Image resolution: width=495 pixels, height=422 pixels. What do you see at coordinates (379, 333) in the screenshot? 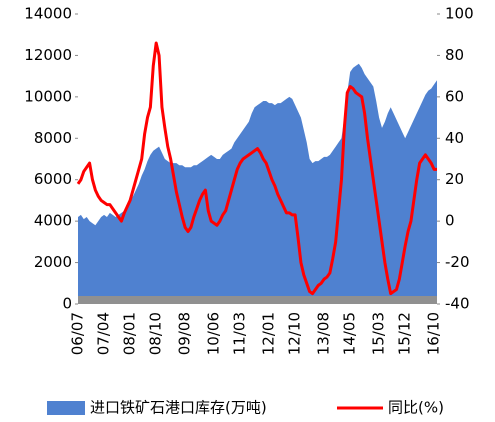
I see `x-tick-label: 15/03` at bounding box center [379, 333].